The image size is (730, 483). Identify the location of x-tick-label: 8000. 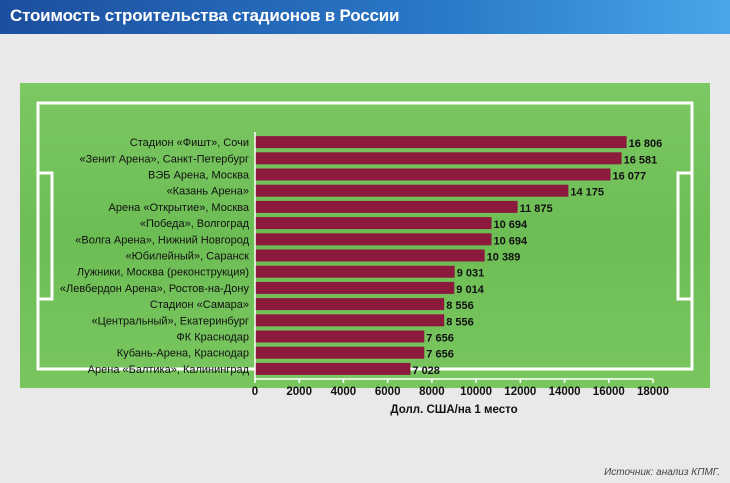
(432, 392).